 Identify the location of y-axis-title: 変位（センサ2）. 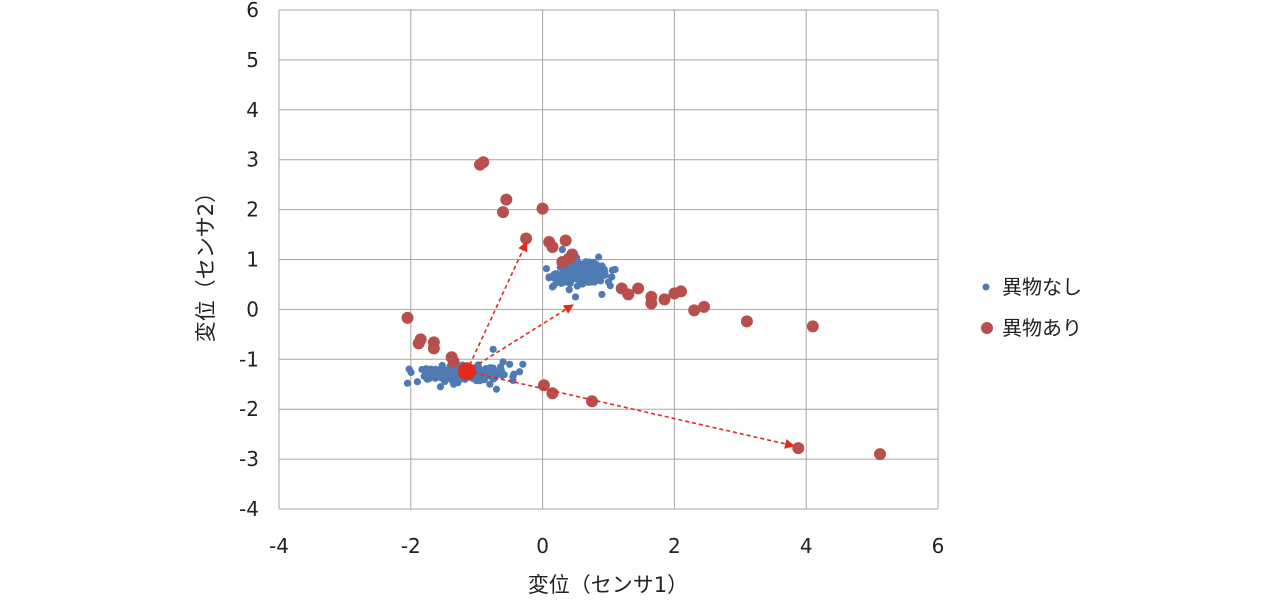
(206, 262).